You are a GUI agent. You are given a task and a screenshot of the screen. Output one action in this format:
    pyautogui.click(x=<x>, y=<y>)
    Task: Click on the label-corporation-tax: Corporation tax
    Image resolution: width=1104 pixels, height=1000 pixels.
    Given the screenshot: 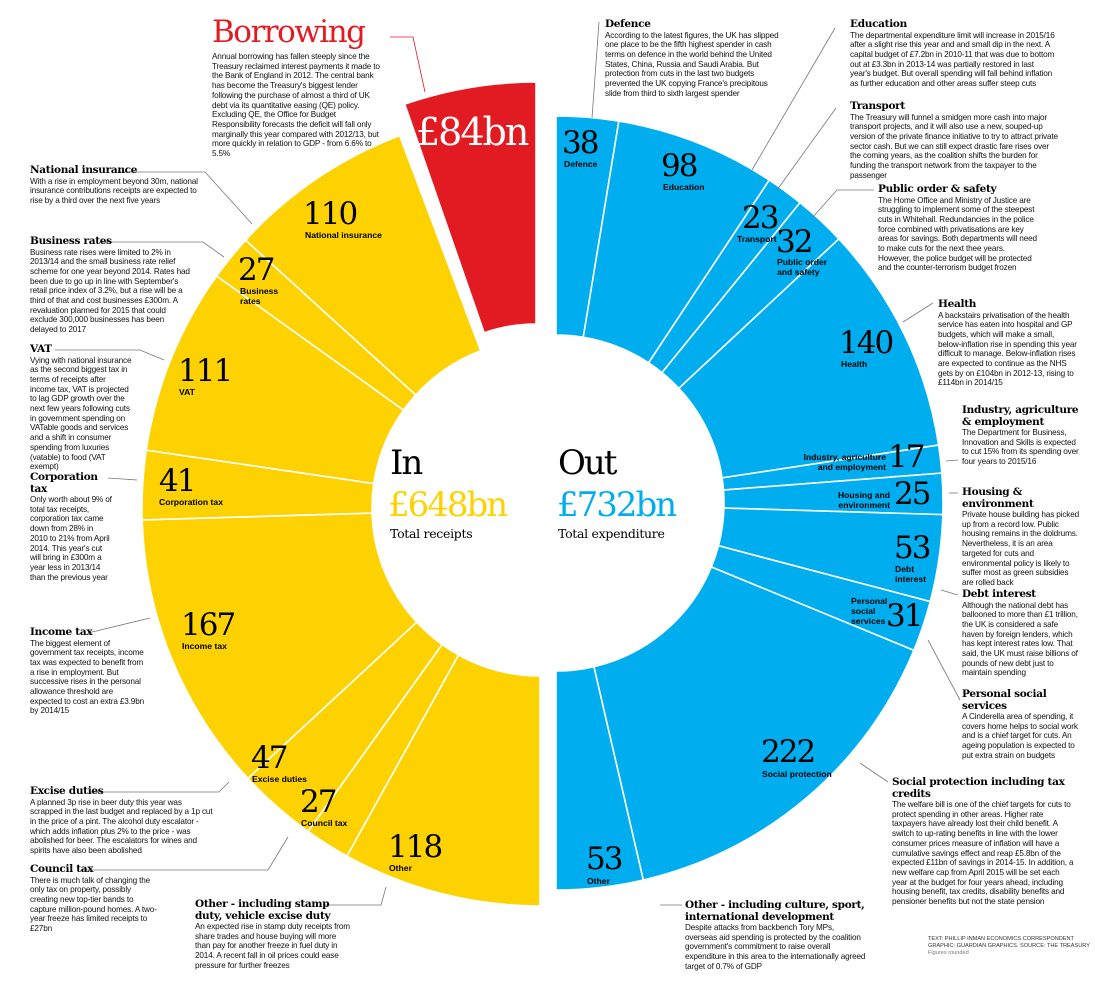 What is the action you would take?
    pyautogui.click(x=191, y=502)
    